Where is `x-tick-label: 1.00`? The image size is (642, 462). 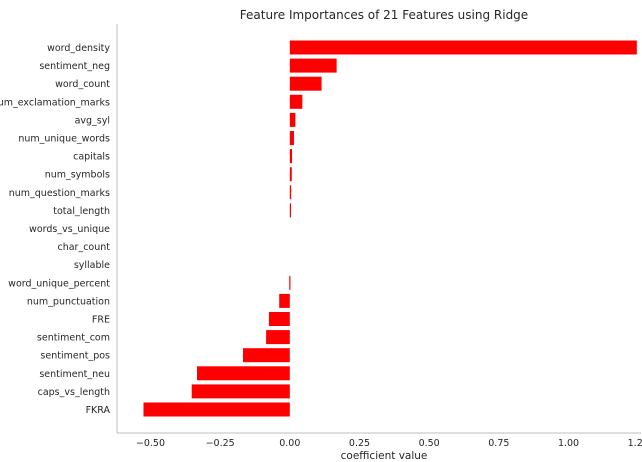 x-tick-label: 1.00 is located at coordinates (568, 443).